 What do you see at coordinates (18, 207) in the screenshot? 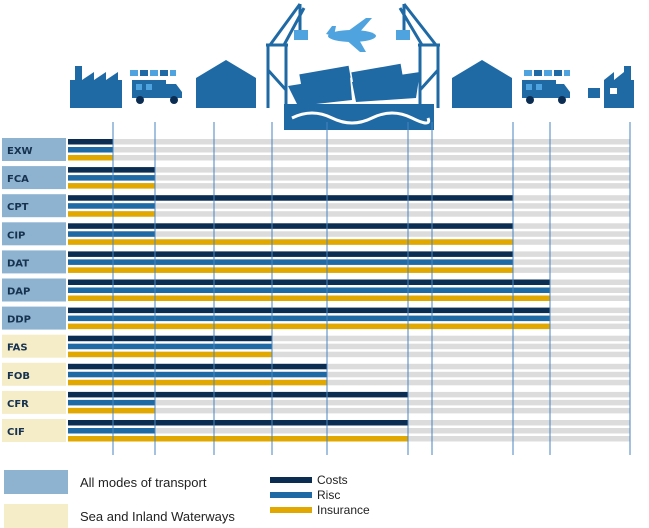
I see `category-label-cpt: CPT` at bounding box center [18, 207].